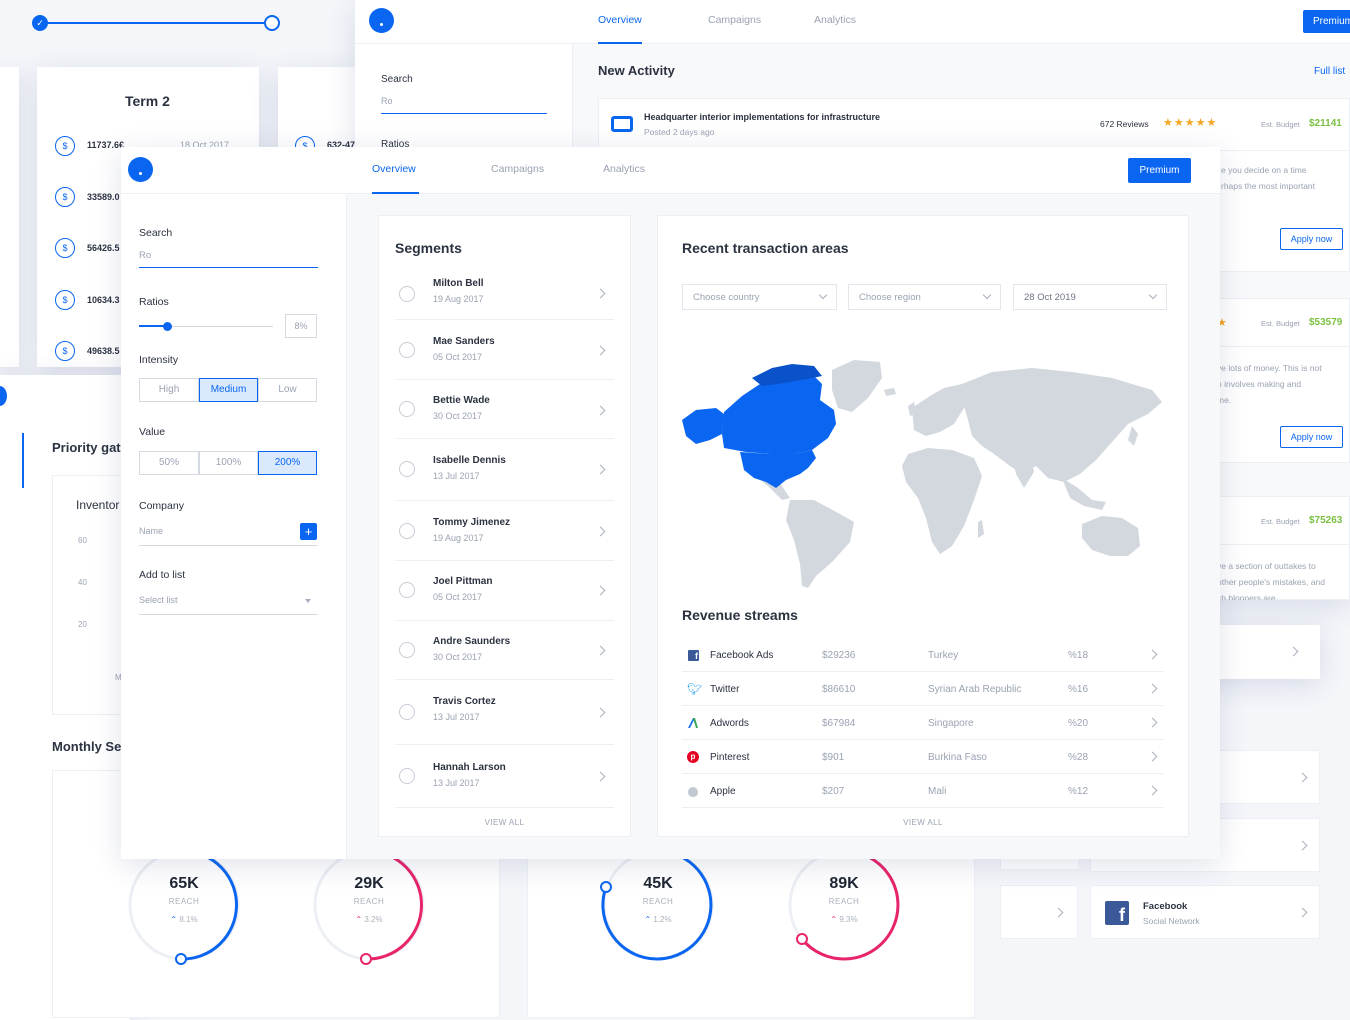  What do you see at coordinates (458, 538) in the screenshot?
I see `segment-date: 19 Aug 2017` at bounding box center [458, 538].